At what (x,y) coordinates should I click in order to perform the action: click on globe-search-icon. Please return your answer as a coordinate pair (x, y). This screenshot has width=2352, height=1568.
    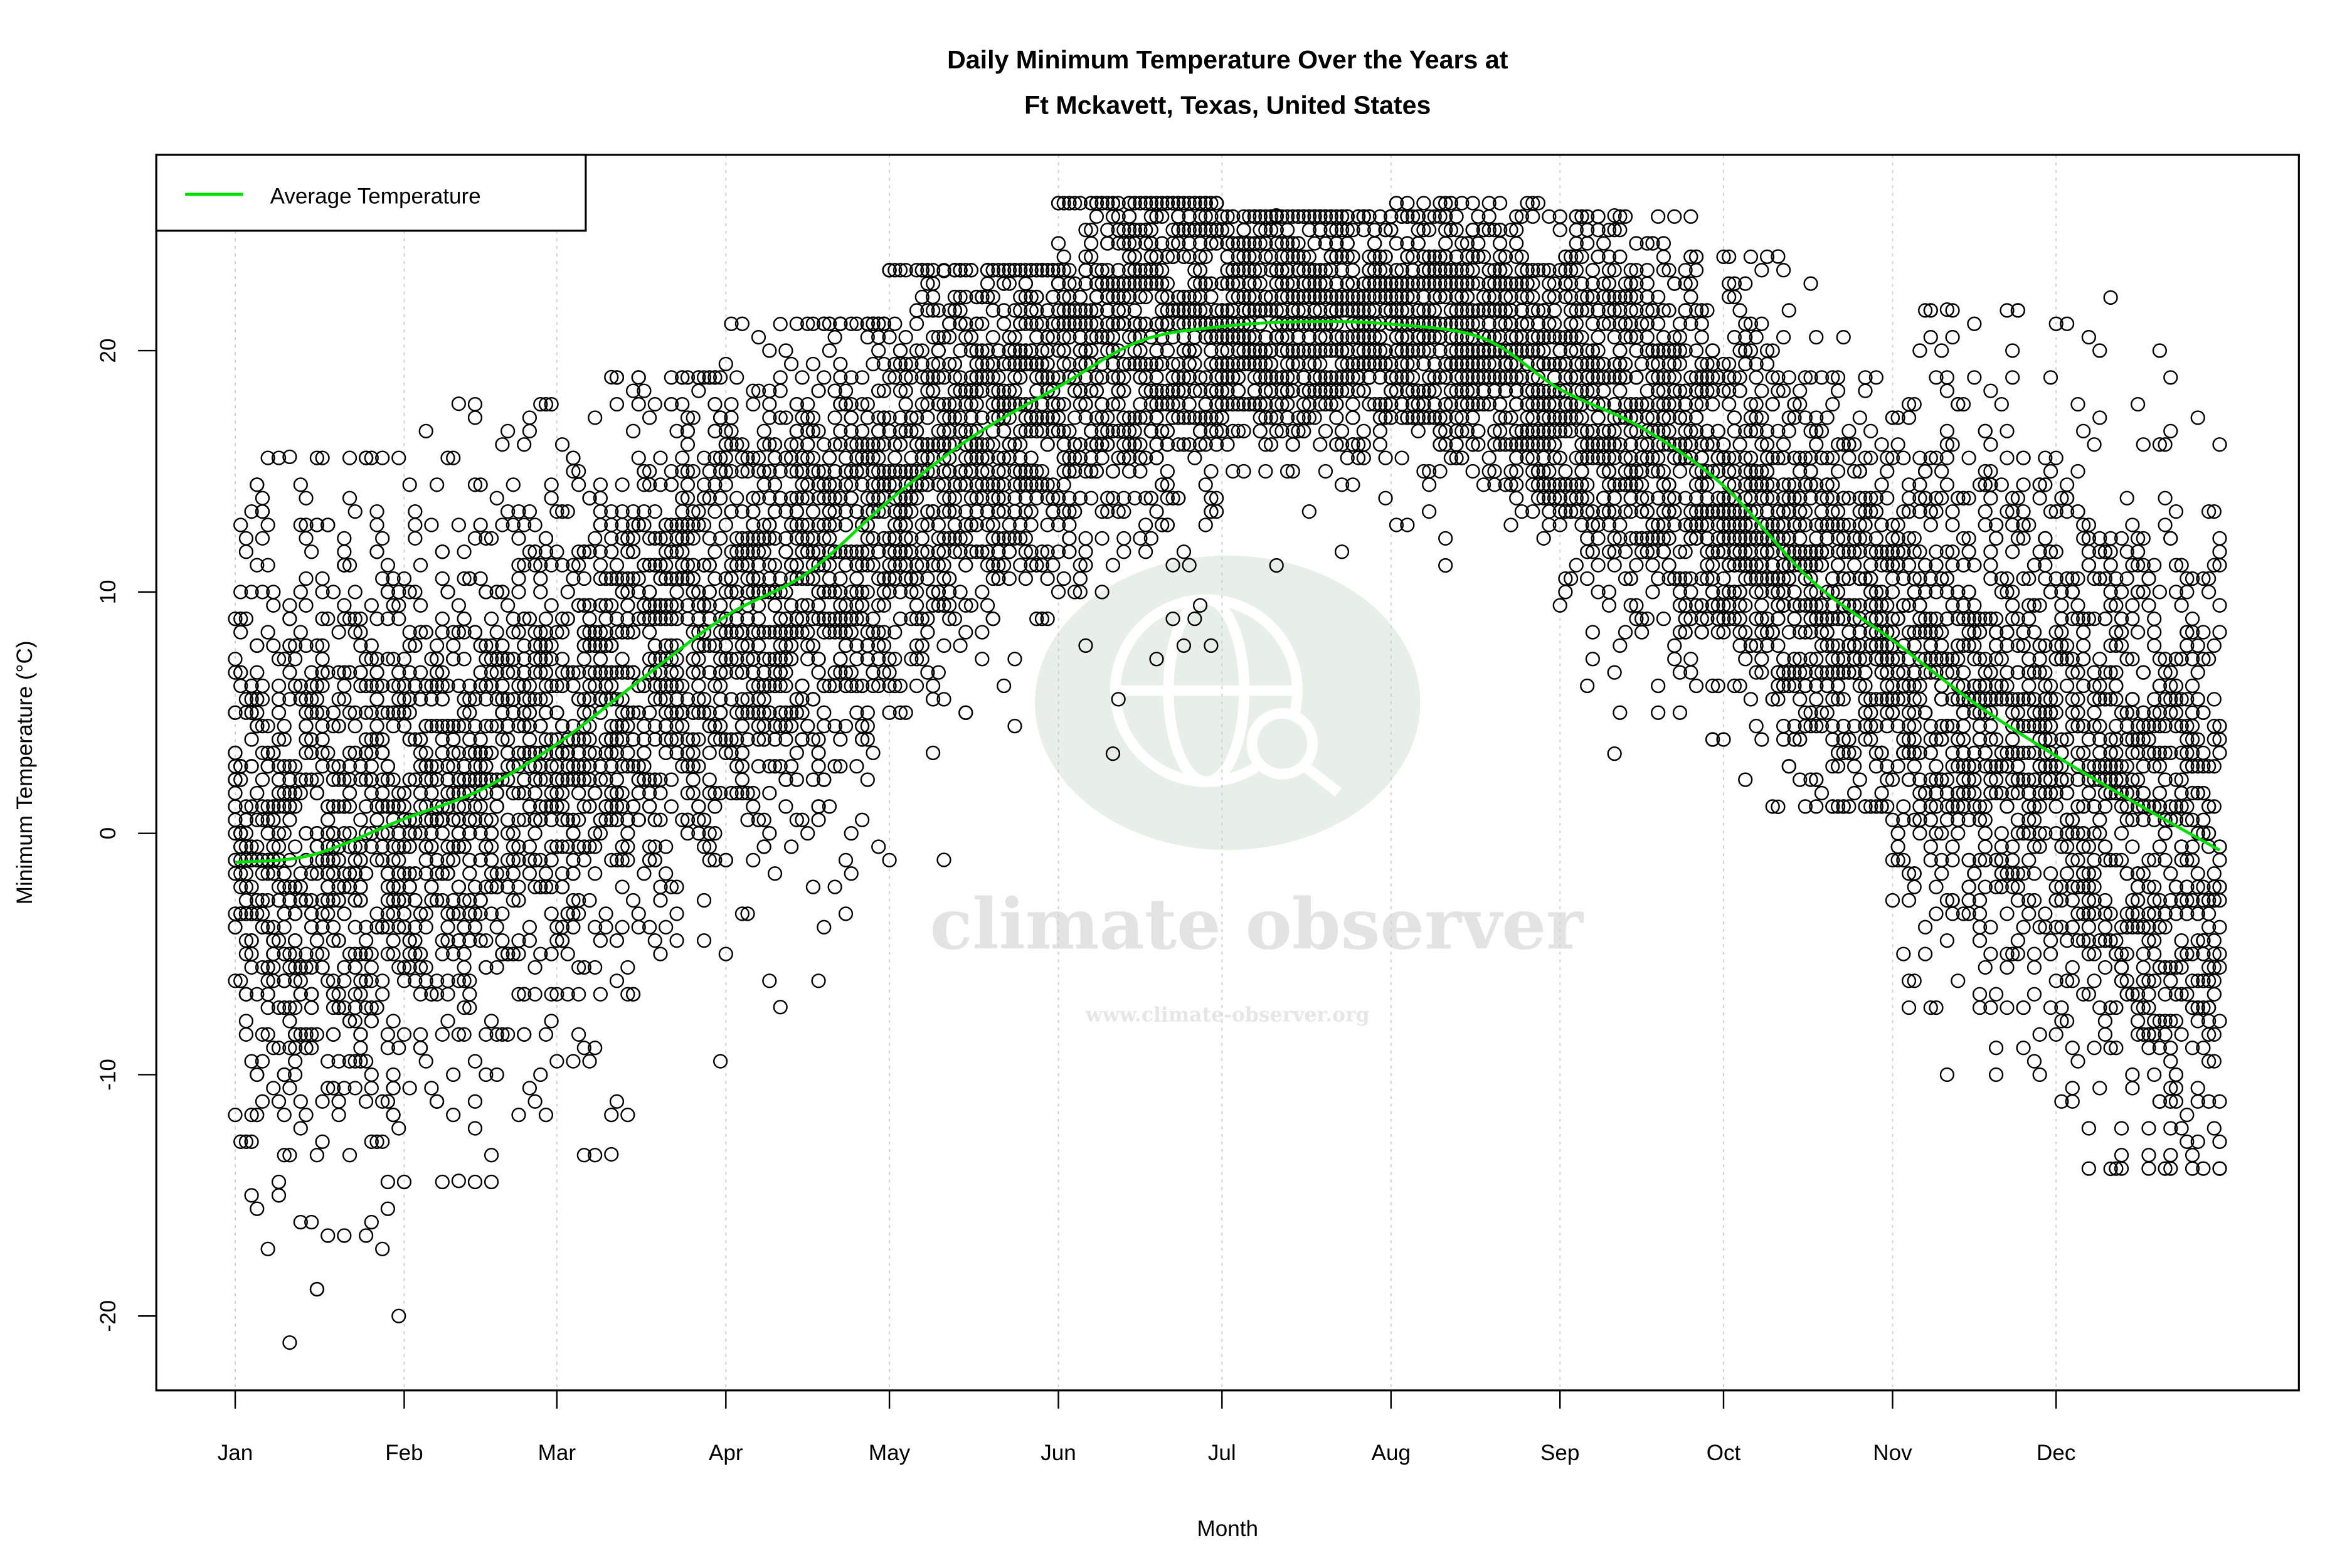
    Looking at the image, I should click on (1226, 695).